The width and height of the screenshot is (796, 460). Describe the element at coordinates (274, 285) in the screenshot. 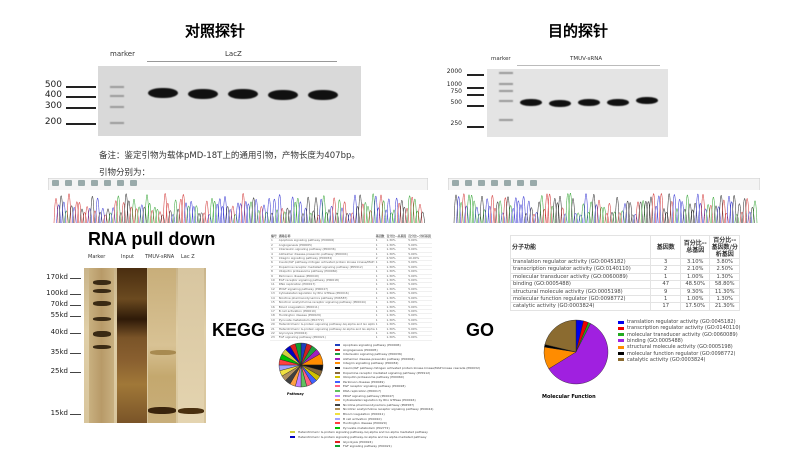

I see `table-cell: 11` at that location.